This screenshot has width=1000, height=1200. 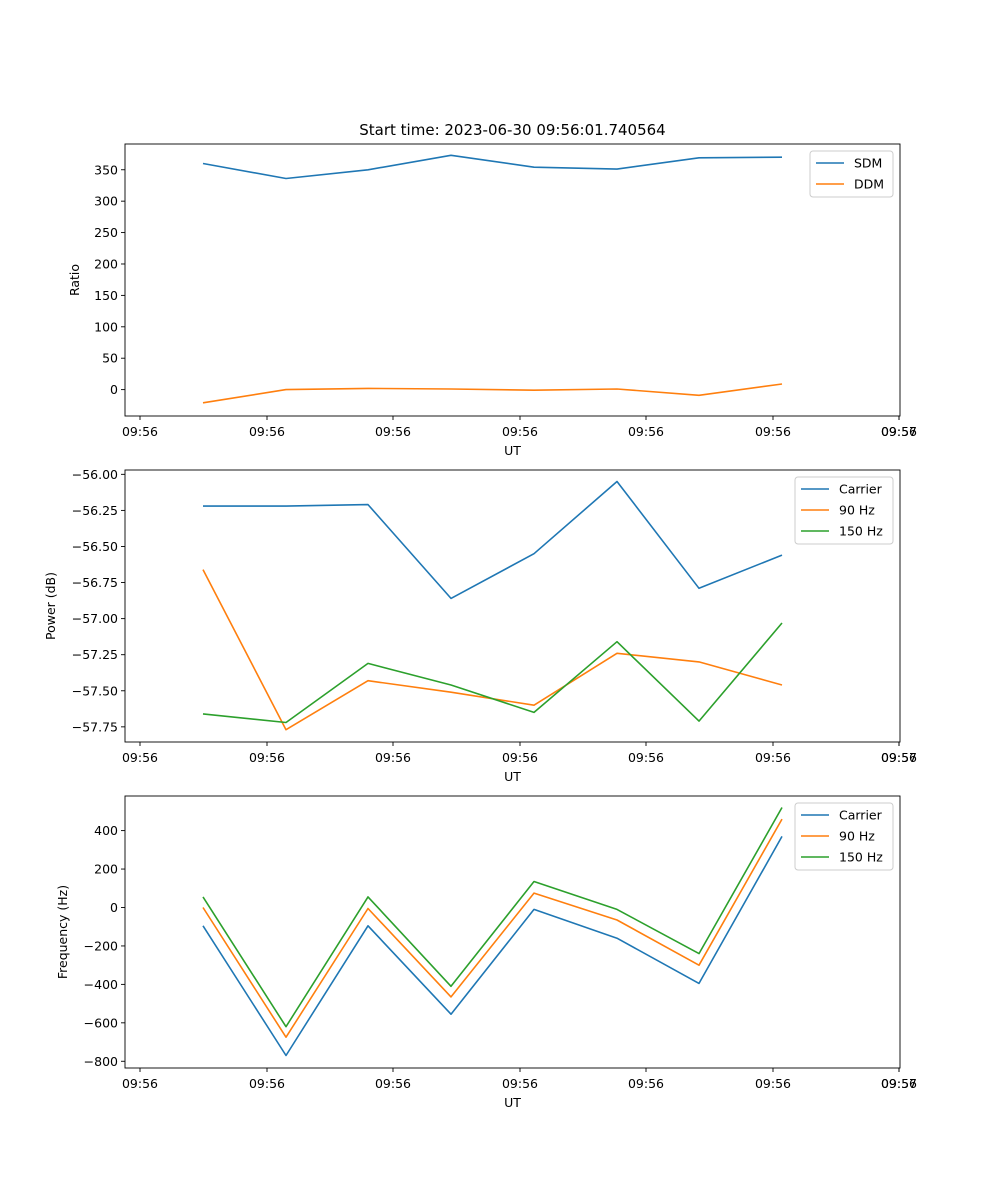 I want to click on y-tick-label: 400, so click(x=106, y=830).